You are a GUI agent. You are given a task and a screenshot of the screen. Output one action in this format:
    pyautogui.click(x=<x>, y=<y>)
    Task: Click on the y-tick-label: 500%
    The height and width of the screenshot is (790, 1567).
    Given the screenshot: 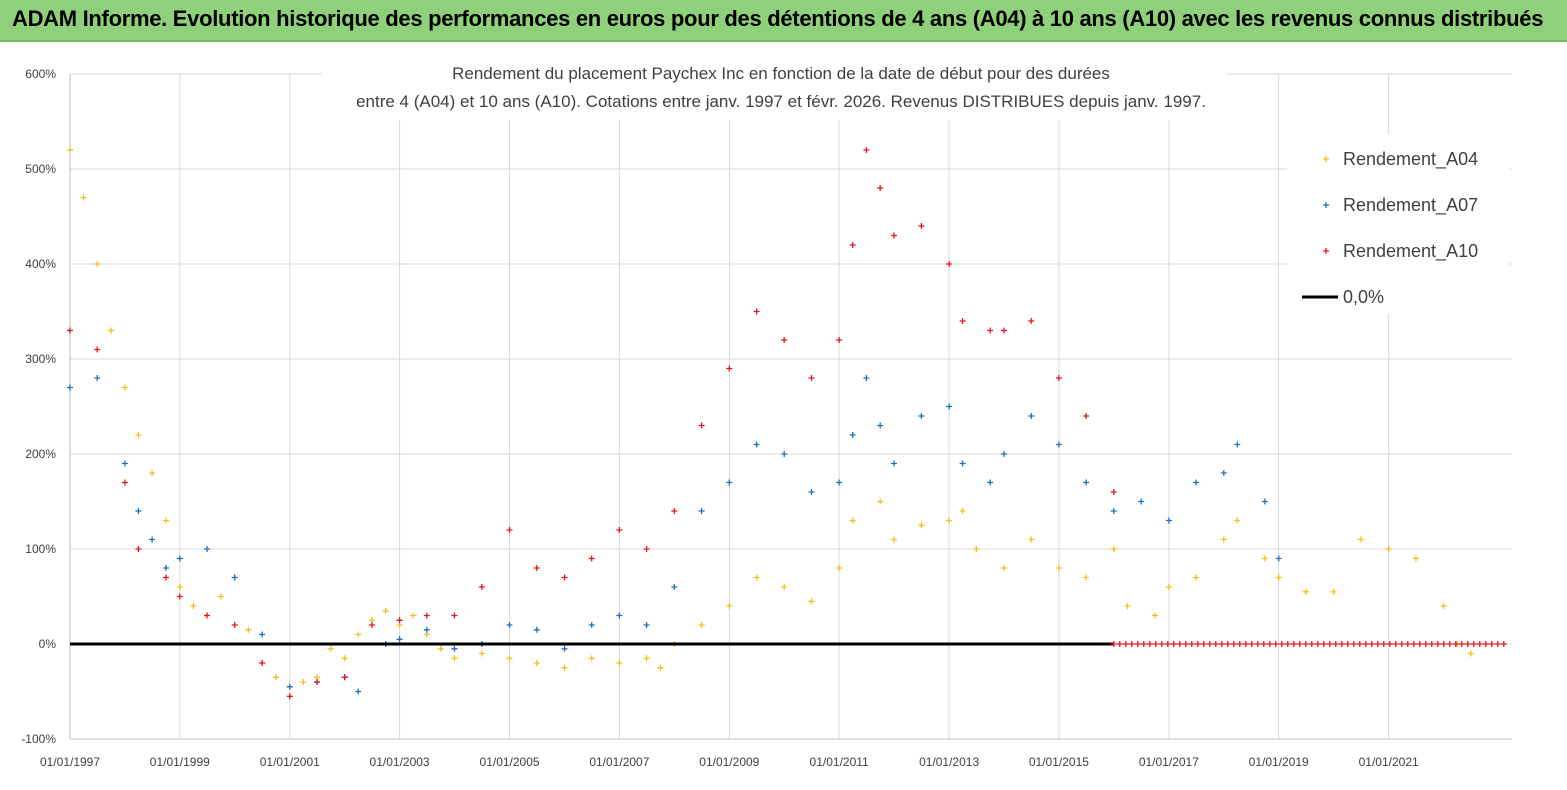 What is the action you would take?
    pyautogui.click(x=40, y=169)
    